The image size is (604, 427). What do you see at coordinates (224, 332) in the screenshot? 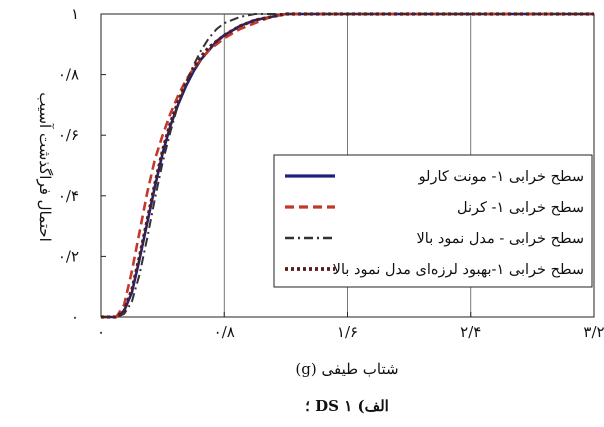
I see `x-tick-label: ۰/۸` at bounding box center [224, 332].